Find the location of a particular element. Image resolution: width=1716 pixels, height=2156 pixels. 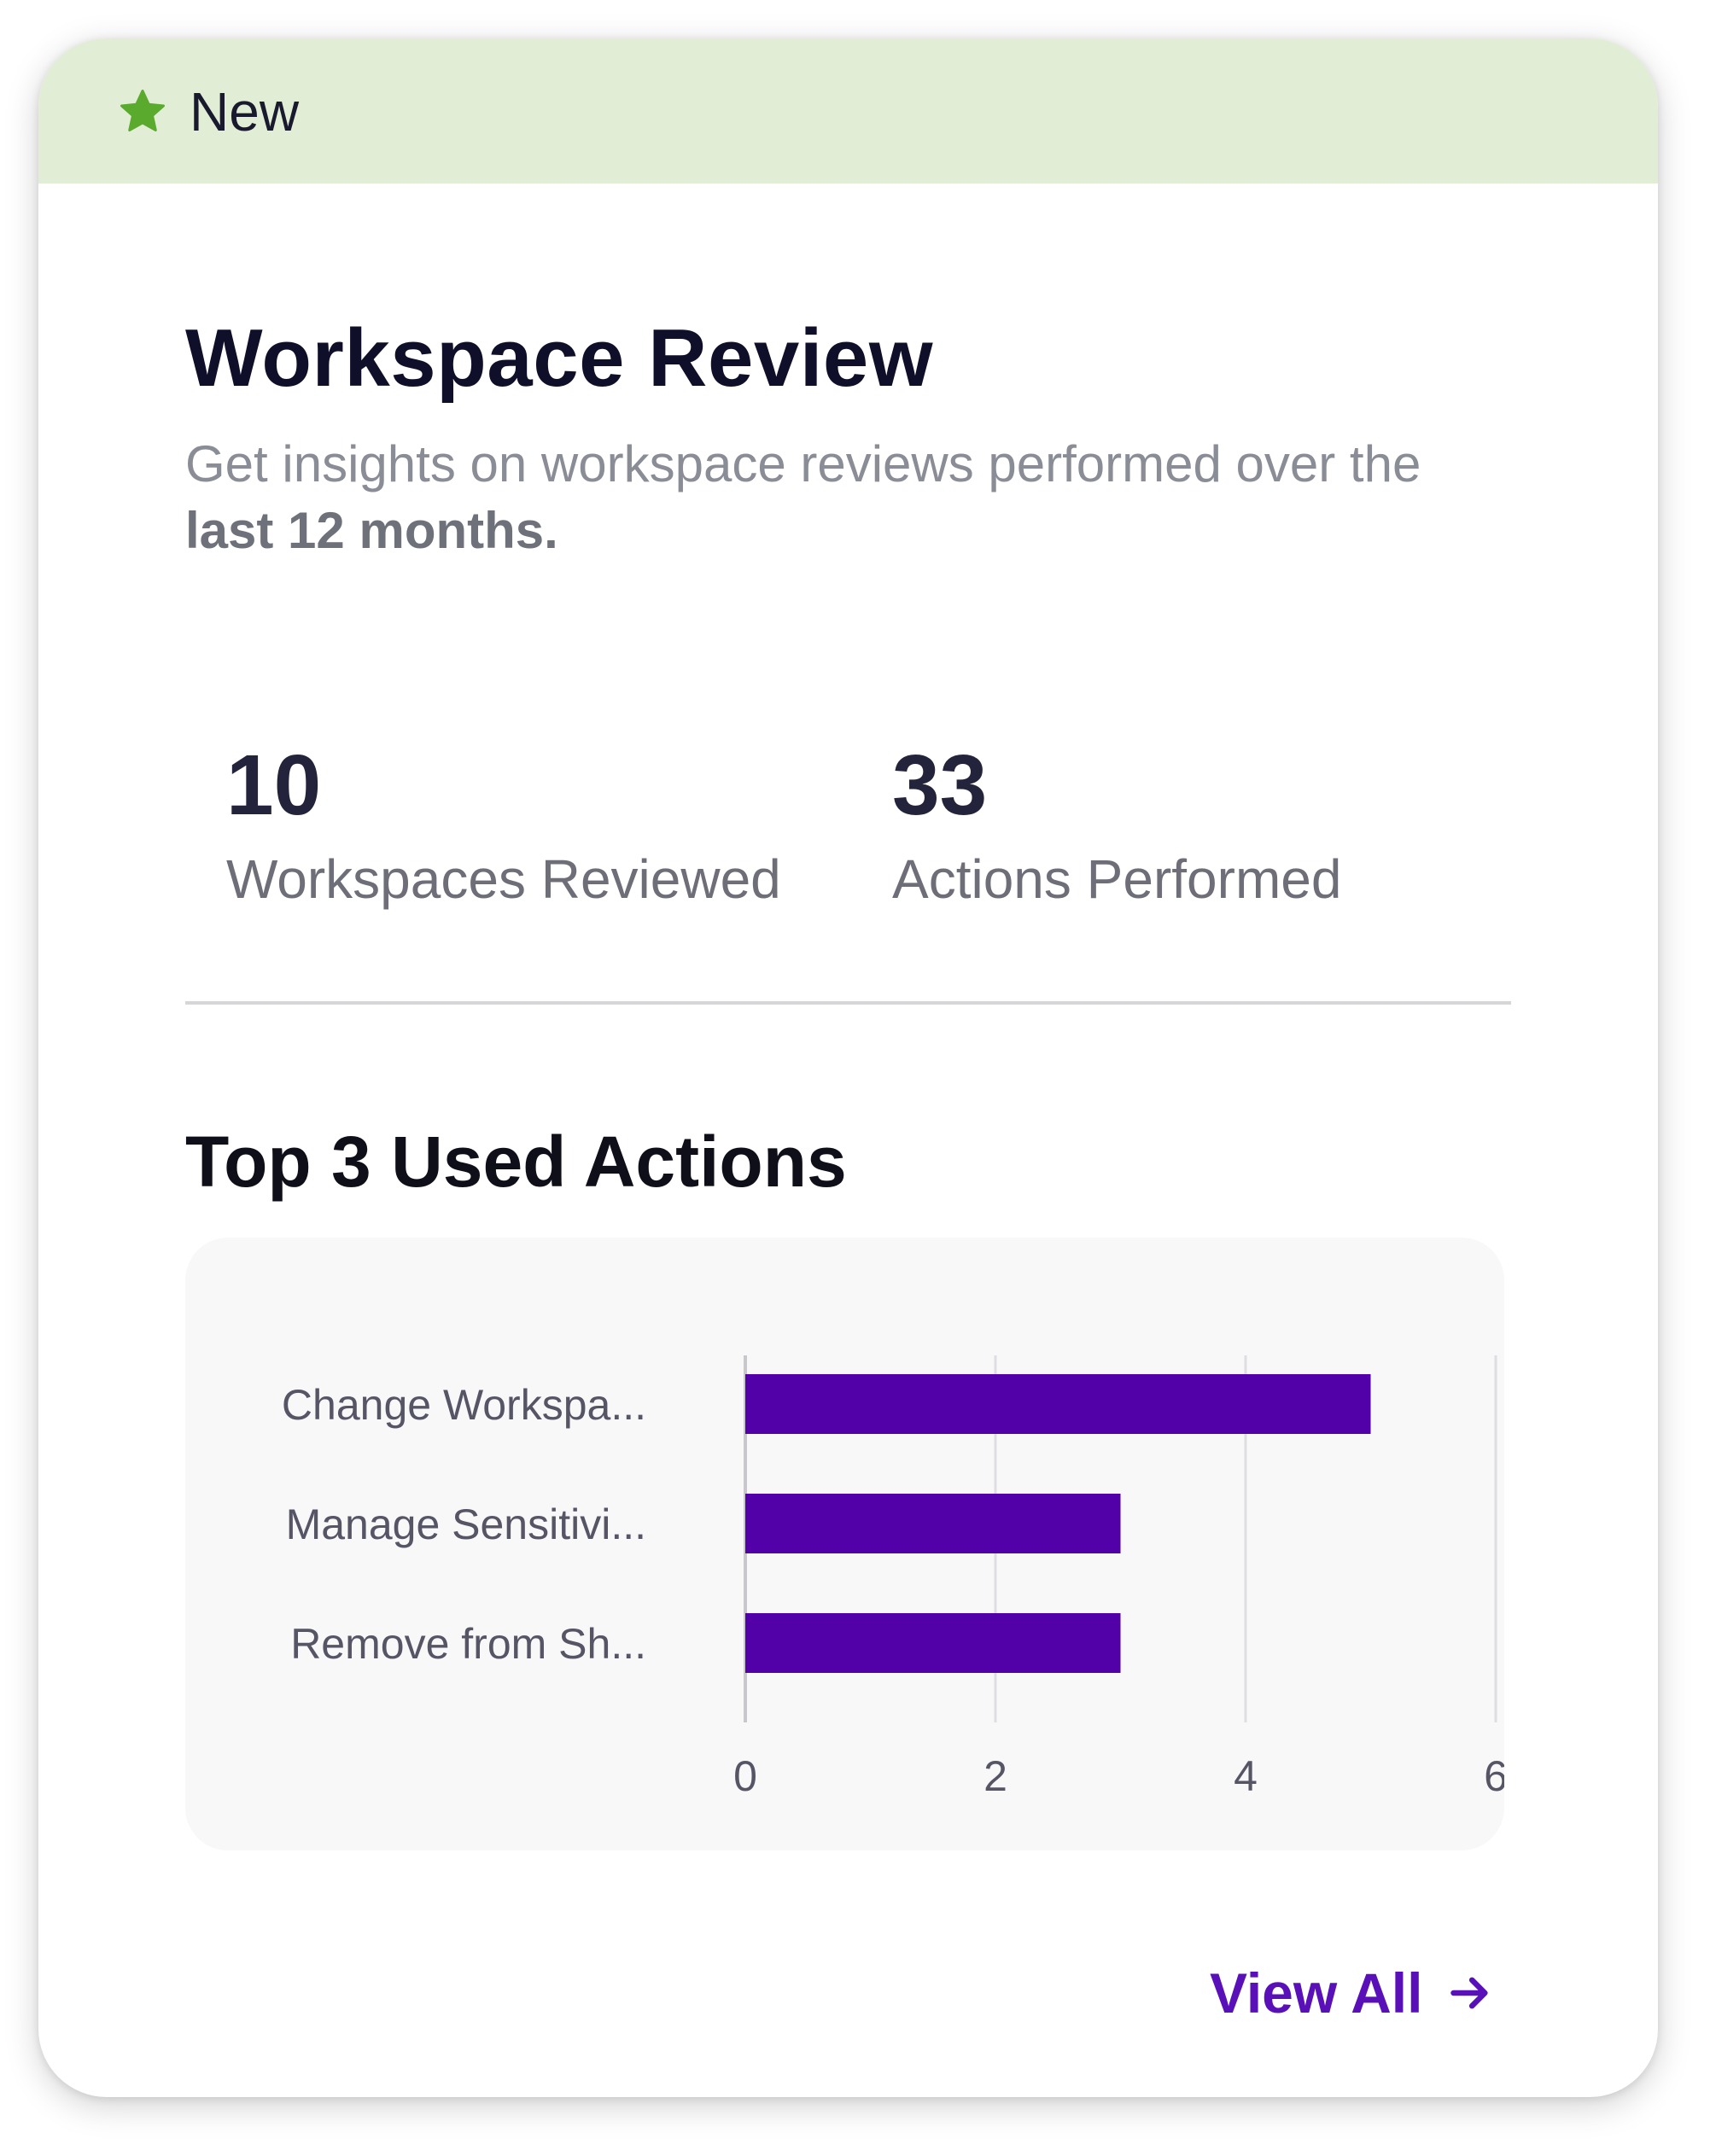

x-tick-label: 4 is located at coordinates (1246, 1776).